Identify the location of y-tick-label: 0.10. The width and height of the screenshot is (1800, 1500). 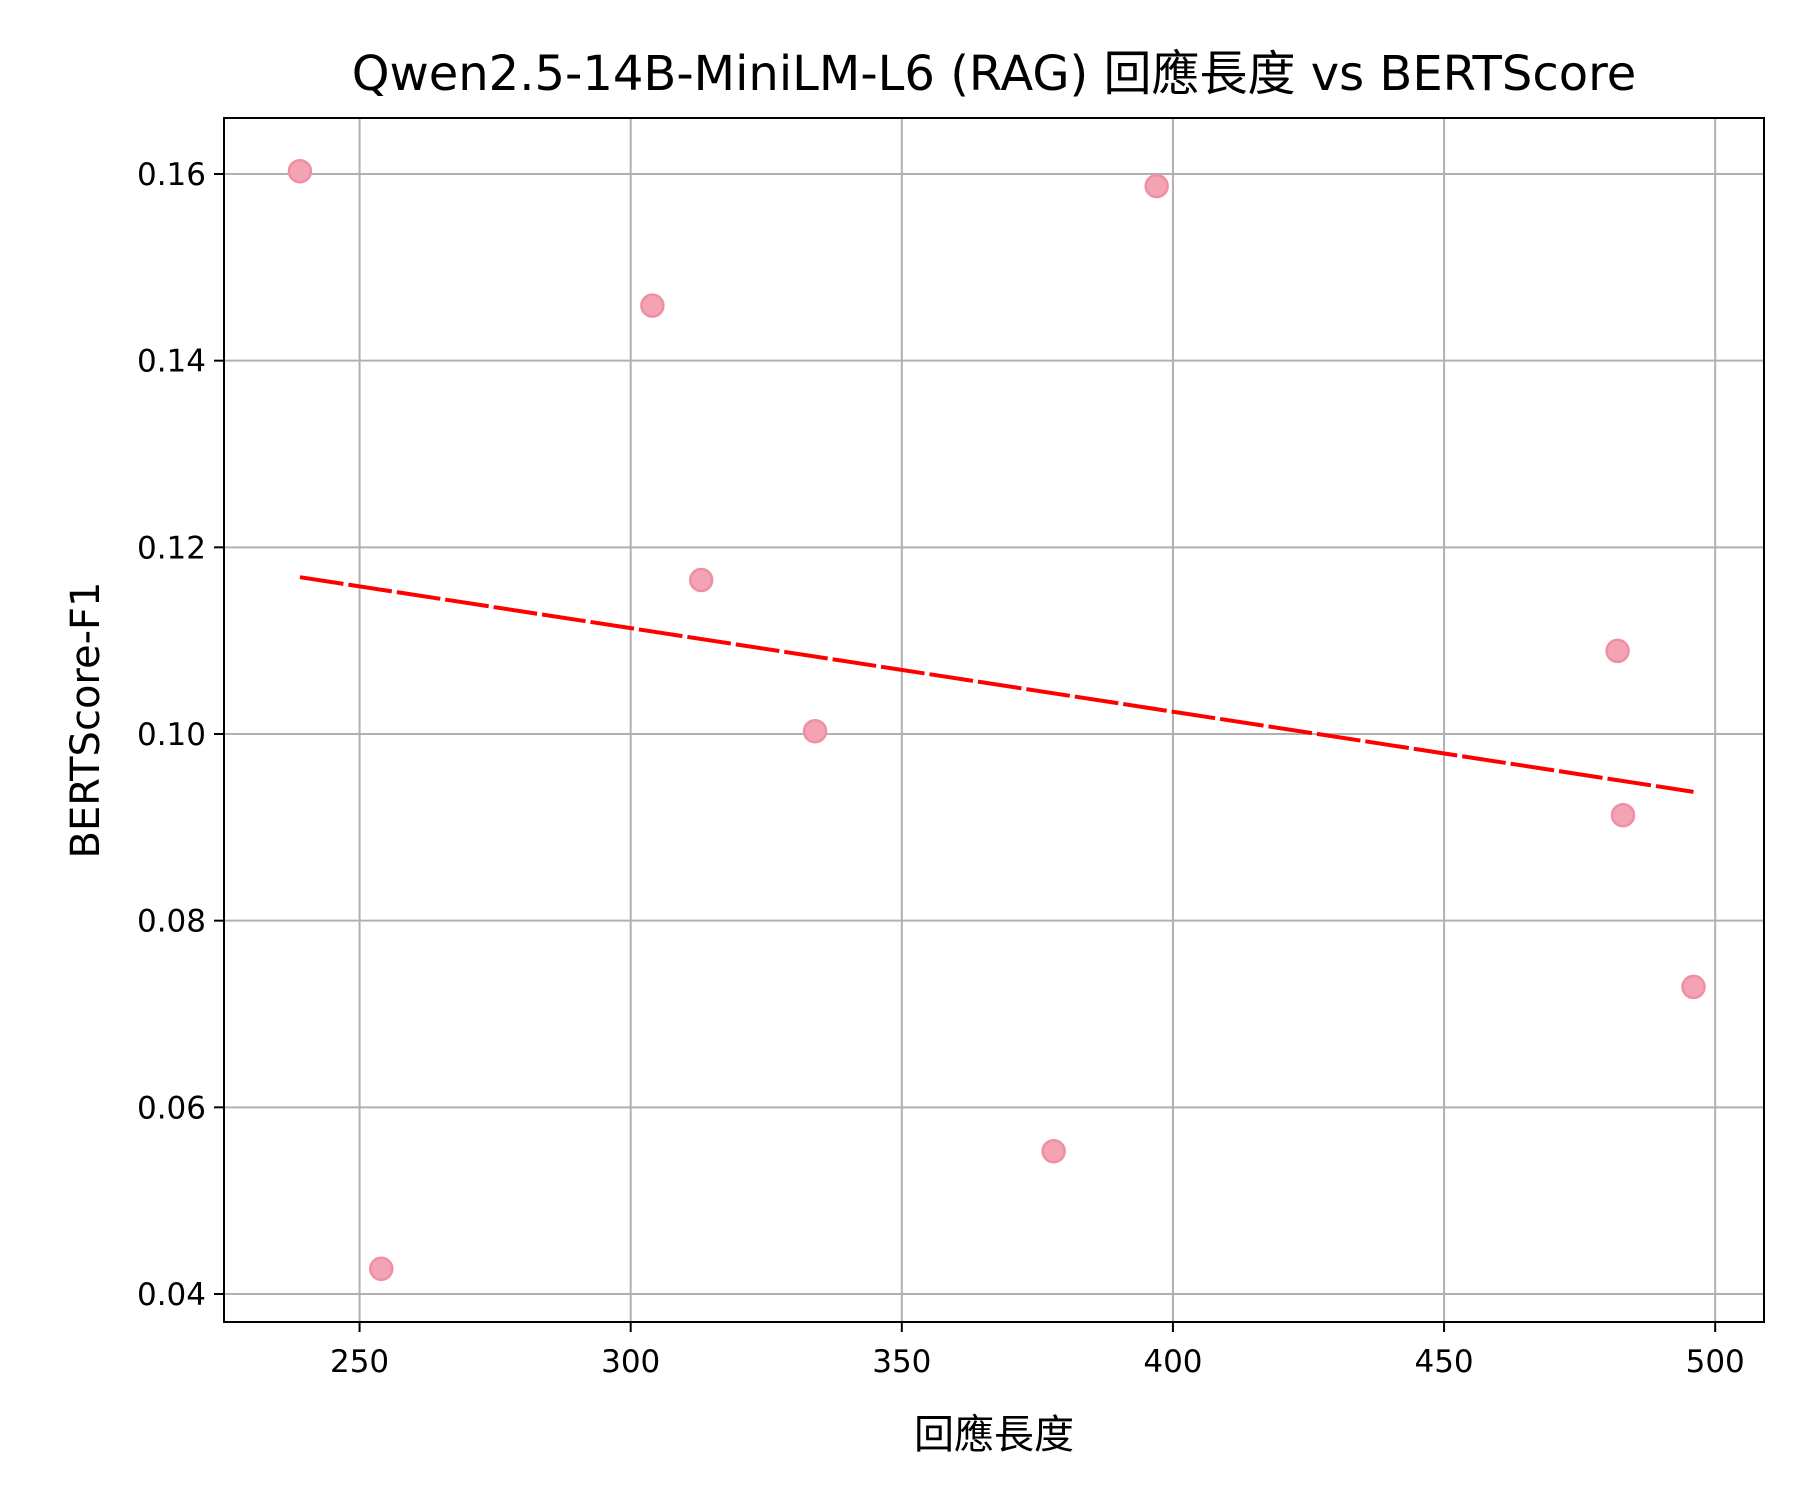
(171, 735).